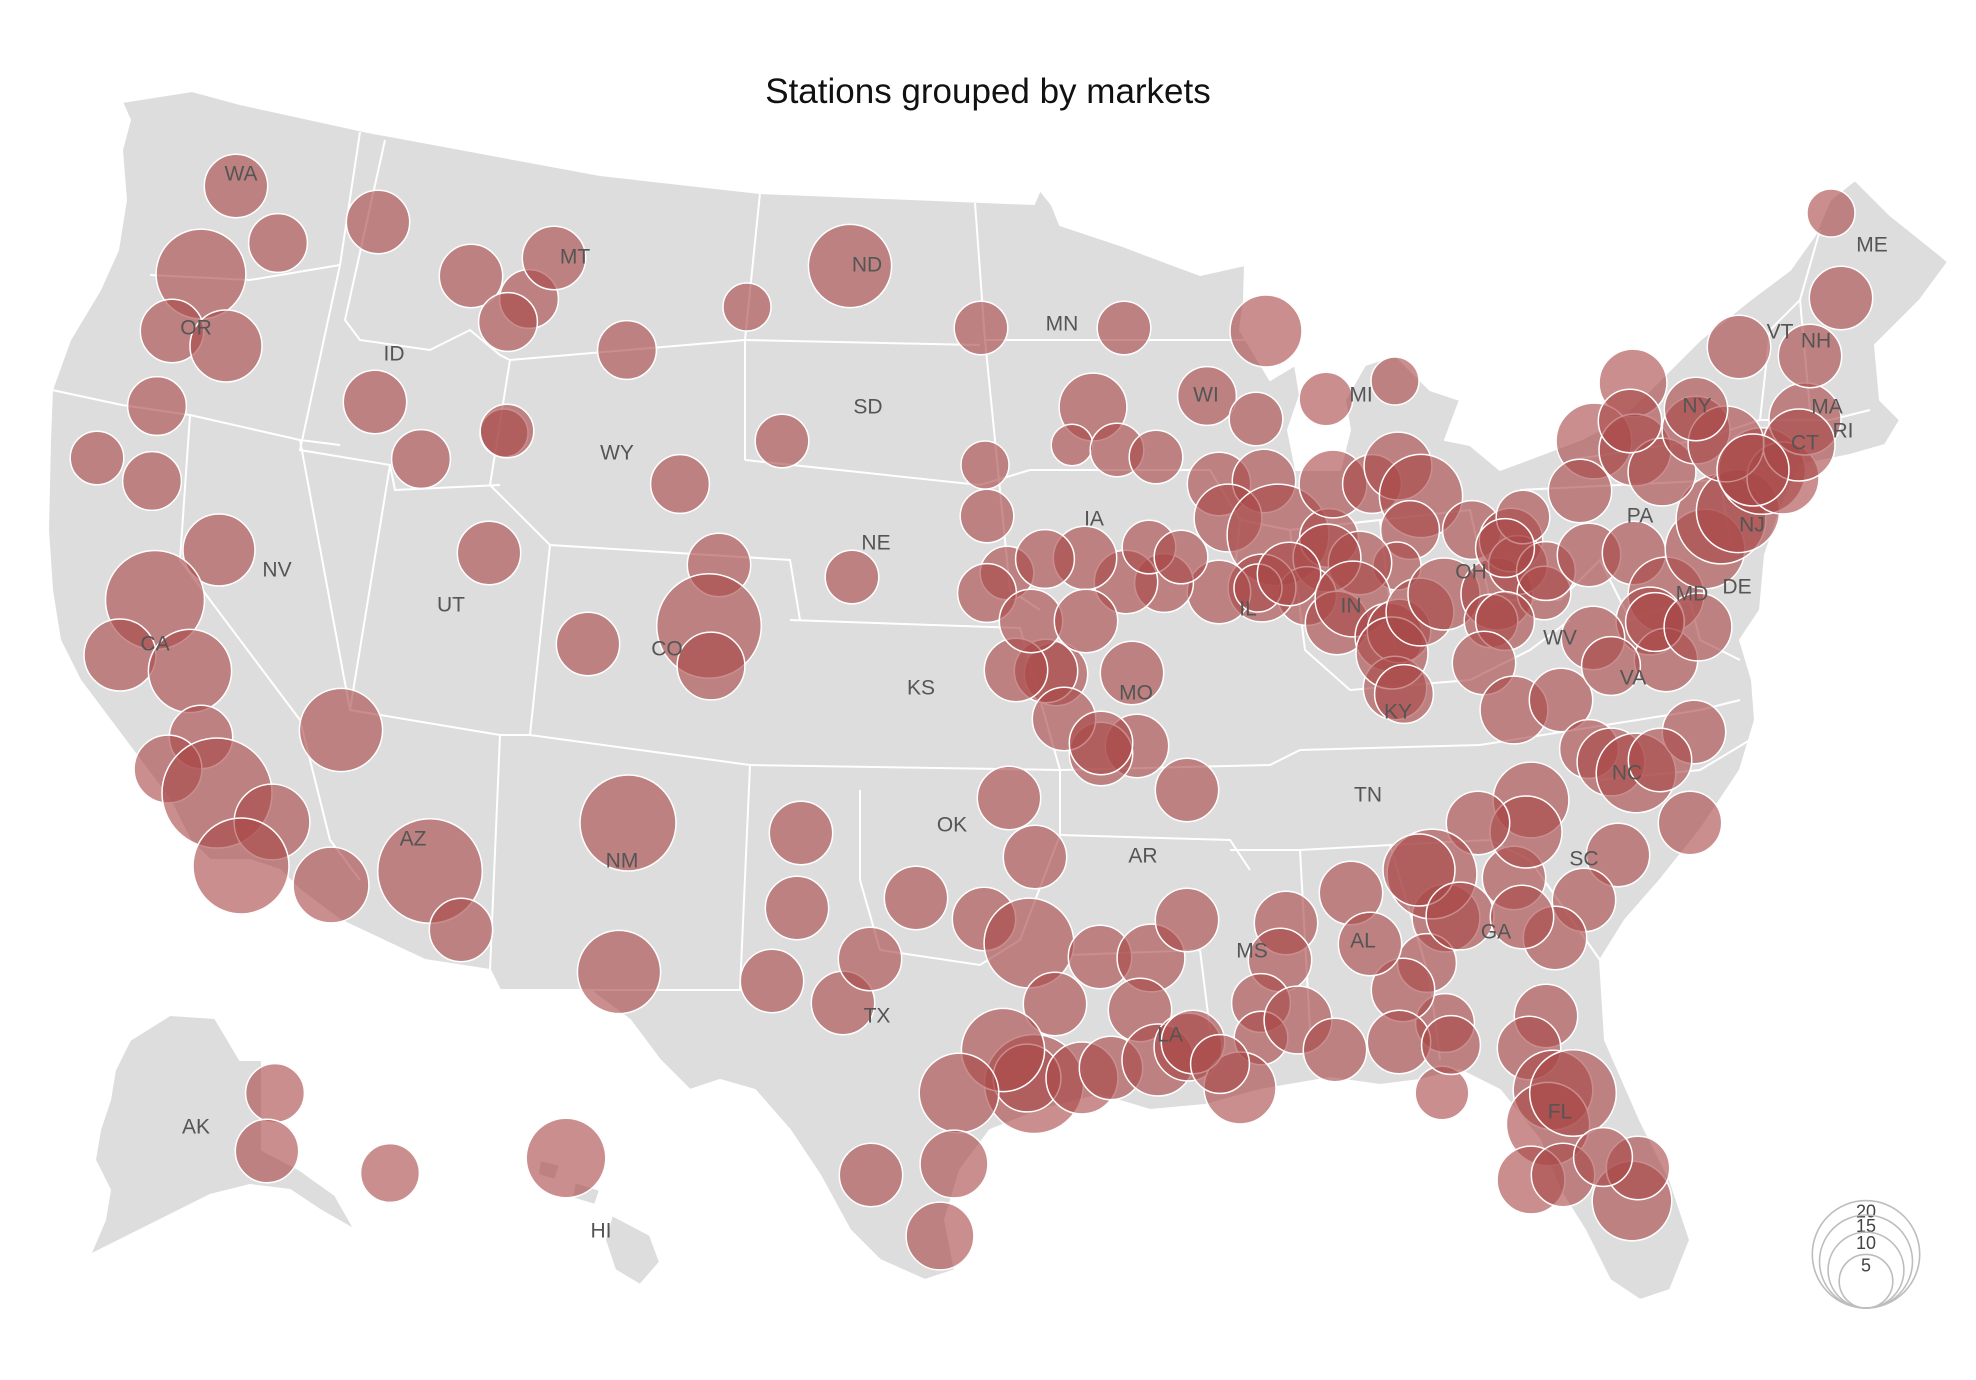 The height and width of the screenshot is (1380, 1976). Describe the element at coordinates (1062, 324) in the screenshot. I see `state-label-mn: MN` at that location.